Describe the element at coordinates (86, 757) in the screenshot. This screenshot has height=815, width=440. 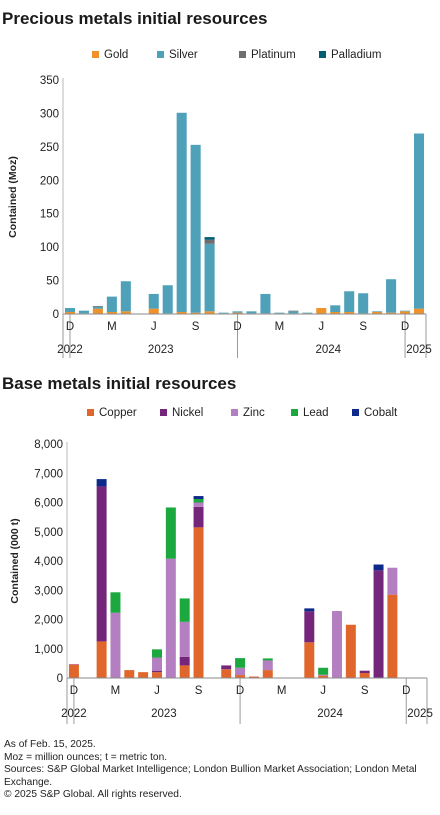
I see `footnote-units: Moz = million ounces; t = metric ton.` at that location.